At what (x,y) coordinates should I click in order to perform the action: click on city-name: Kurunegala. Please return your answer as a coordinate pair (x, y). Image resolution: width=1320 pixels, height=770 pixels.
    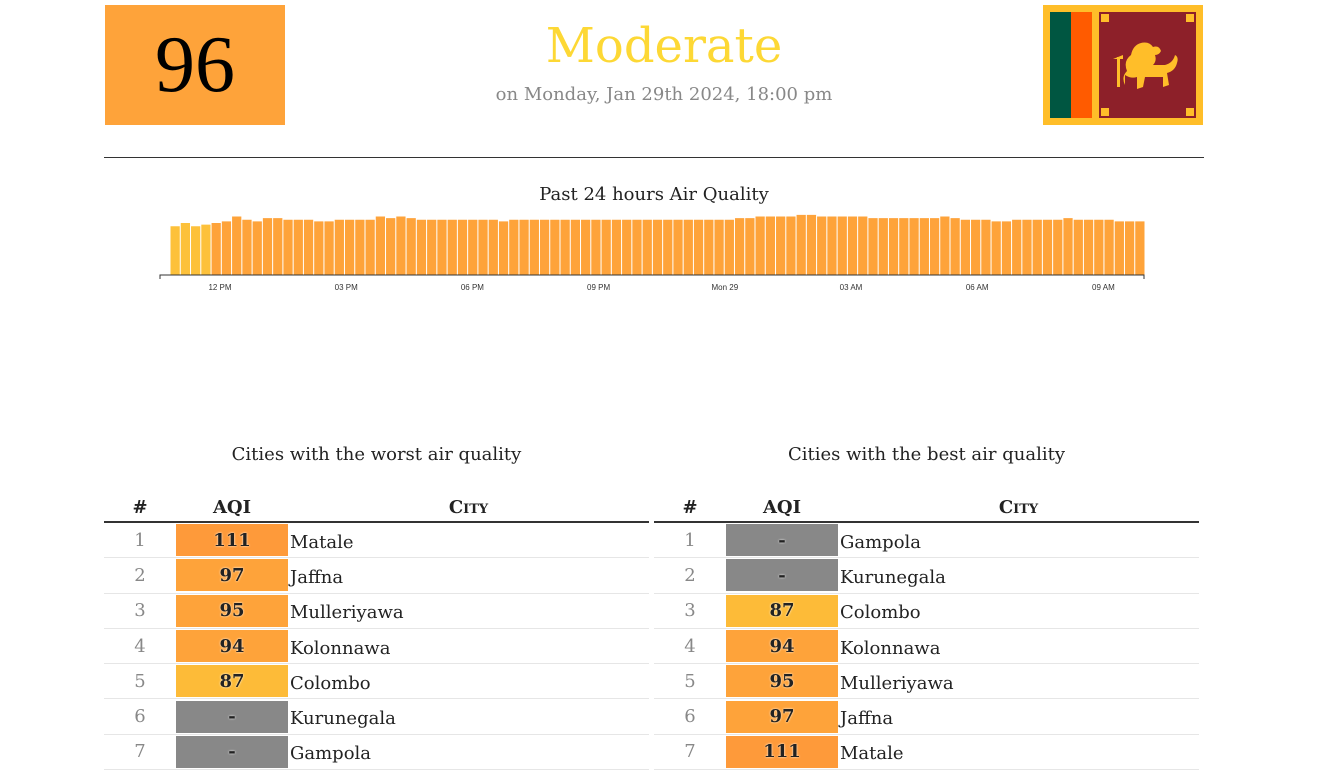
    Looking at the image, I should click on (893, 577).